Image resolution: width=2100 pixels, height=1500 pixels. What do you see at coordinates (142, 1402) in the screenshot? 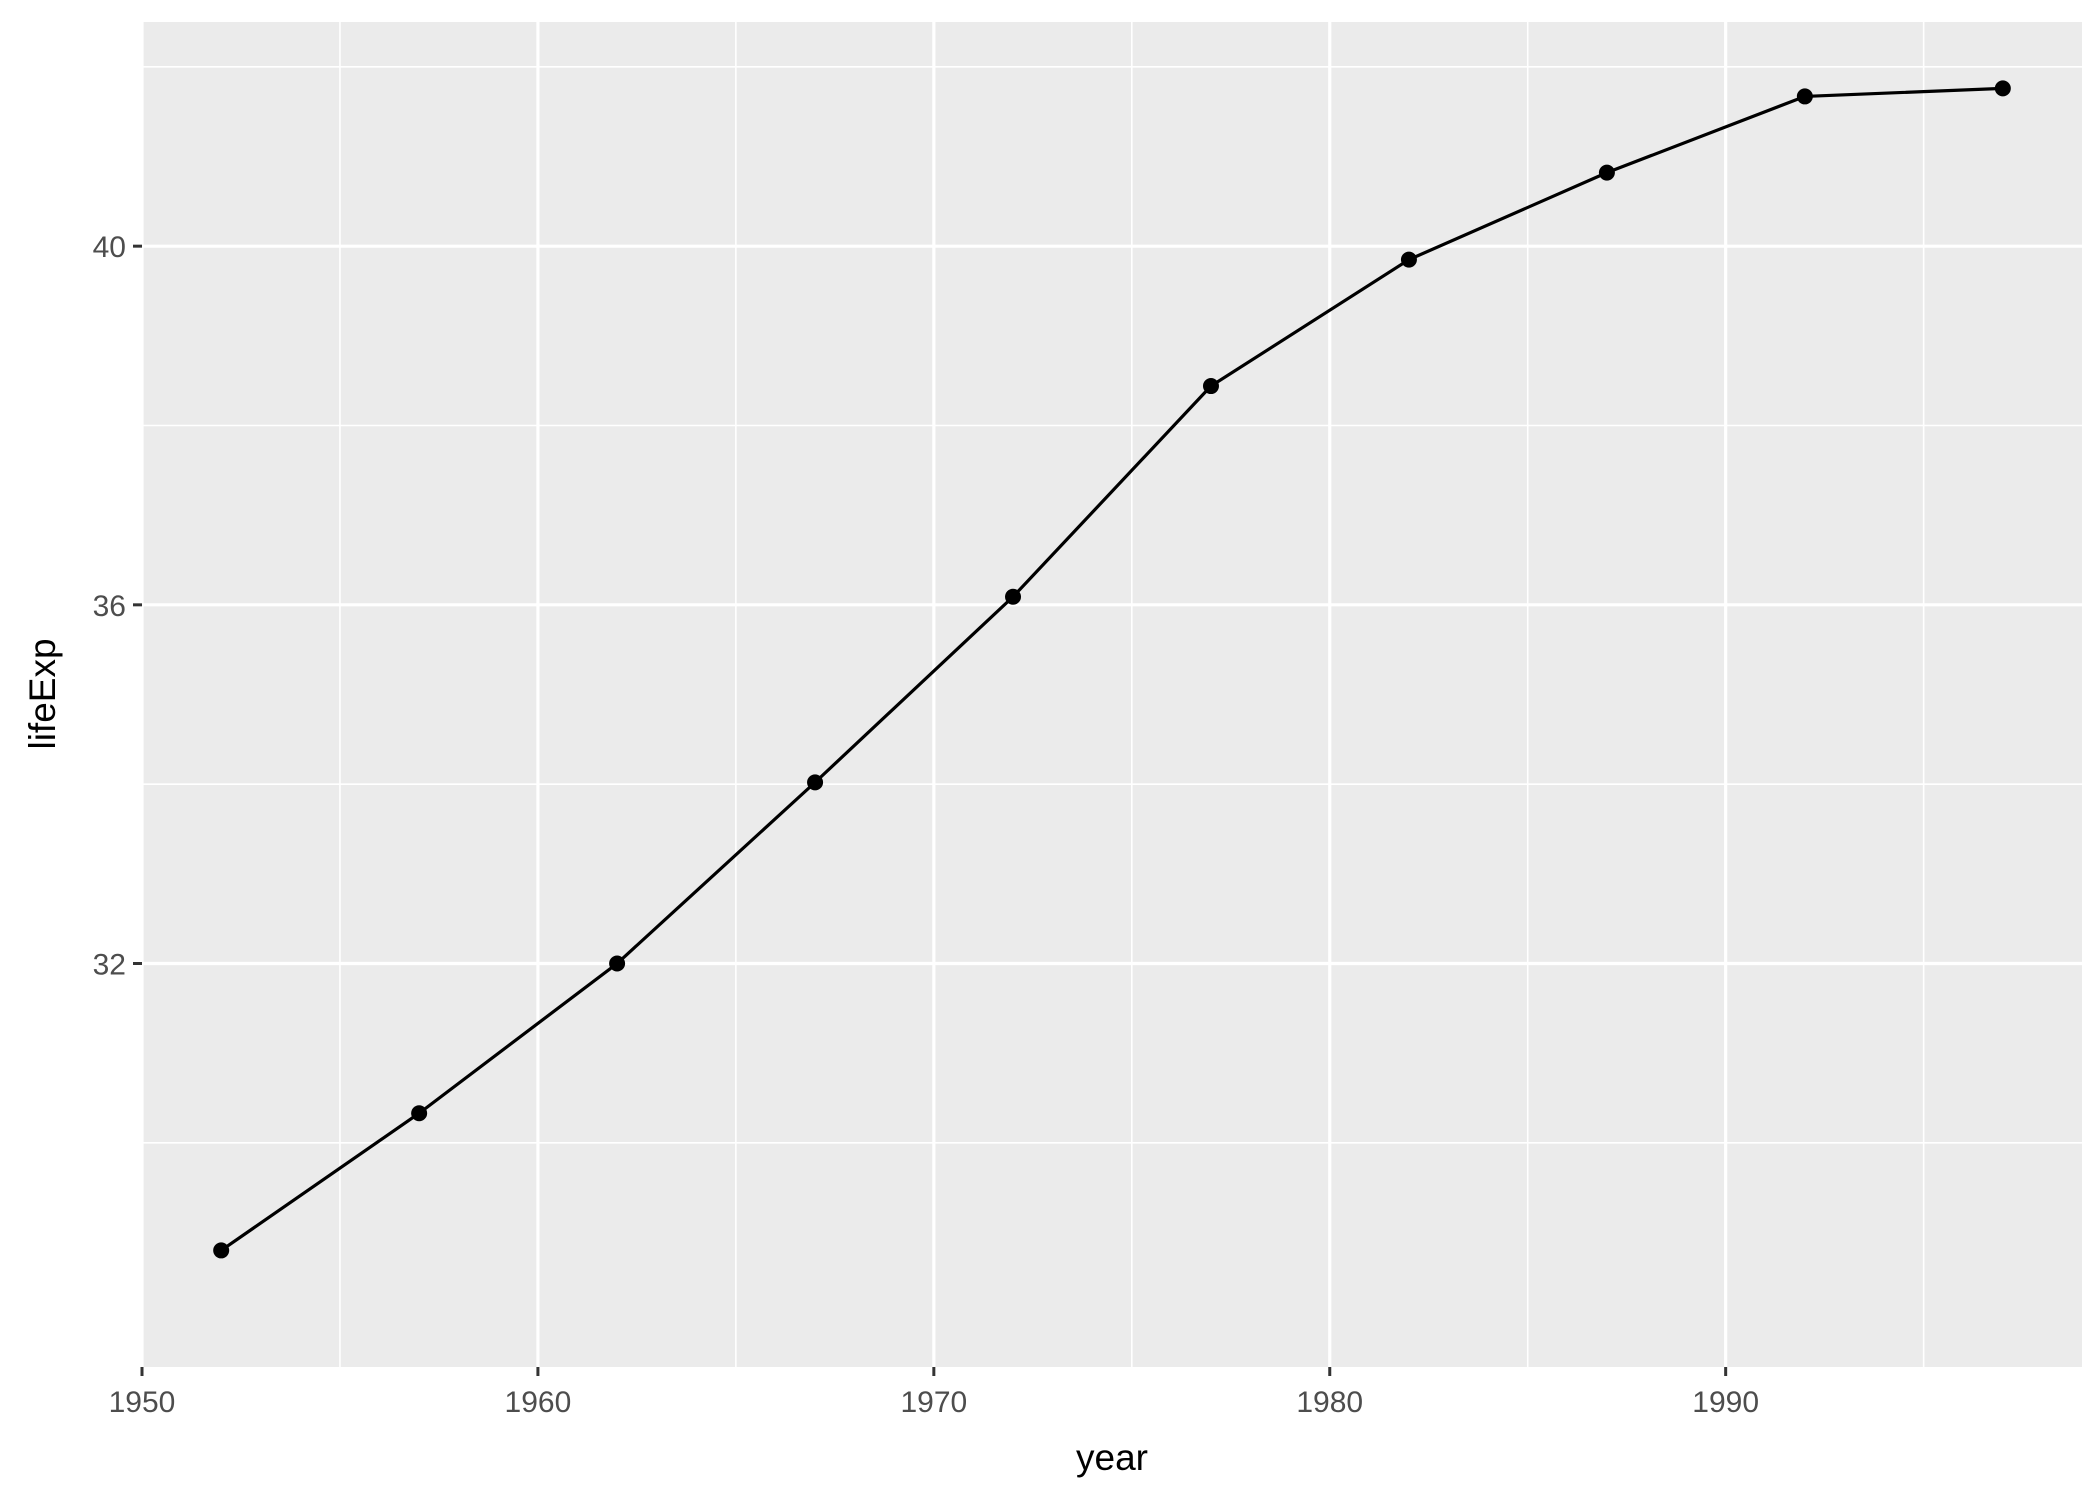
I see `x-tick-label: 1950` at bounding box center [142, 1402].